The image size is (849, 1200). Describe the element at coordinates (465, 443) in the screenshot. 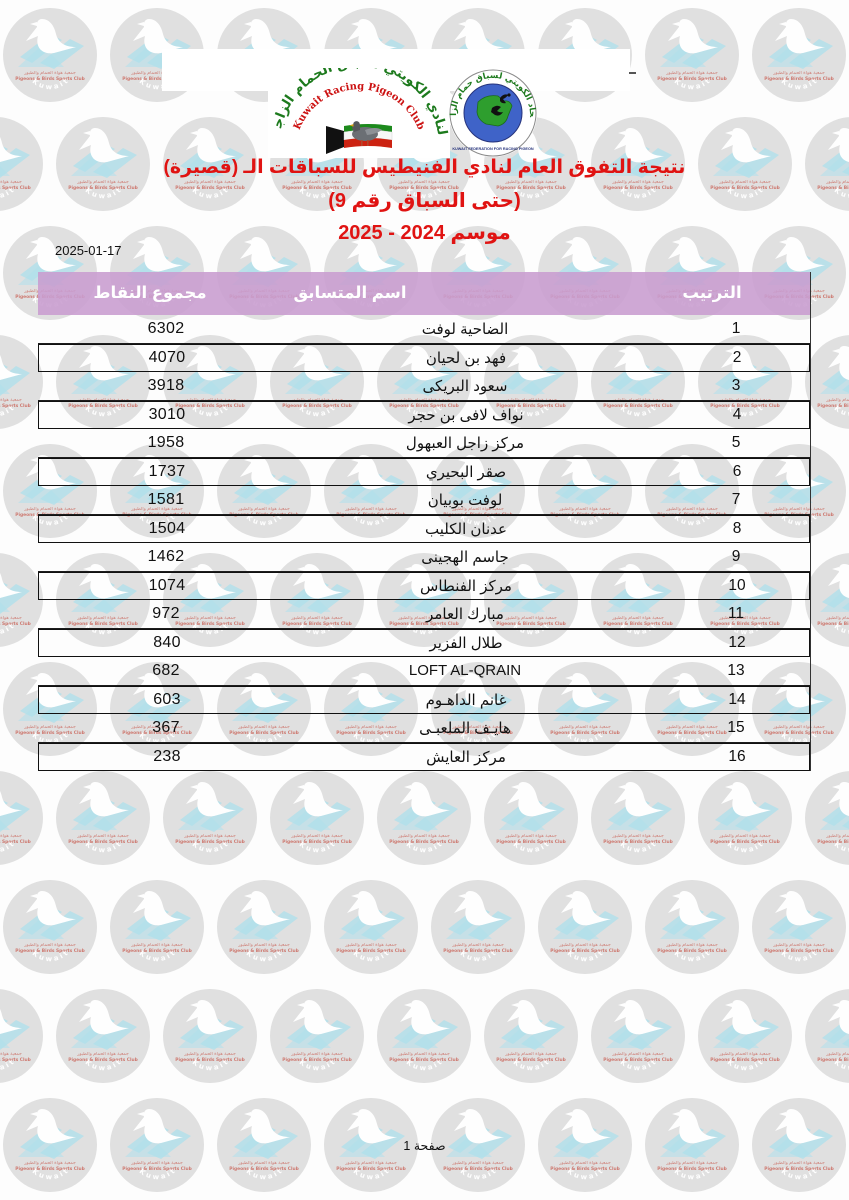

I see `competitor-name: مركز زاجل العبهول` at that location.